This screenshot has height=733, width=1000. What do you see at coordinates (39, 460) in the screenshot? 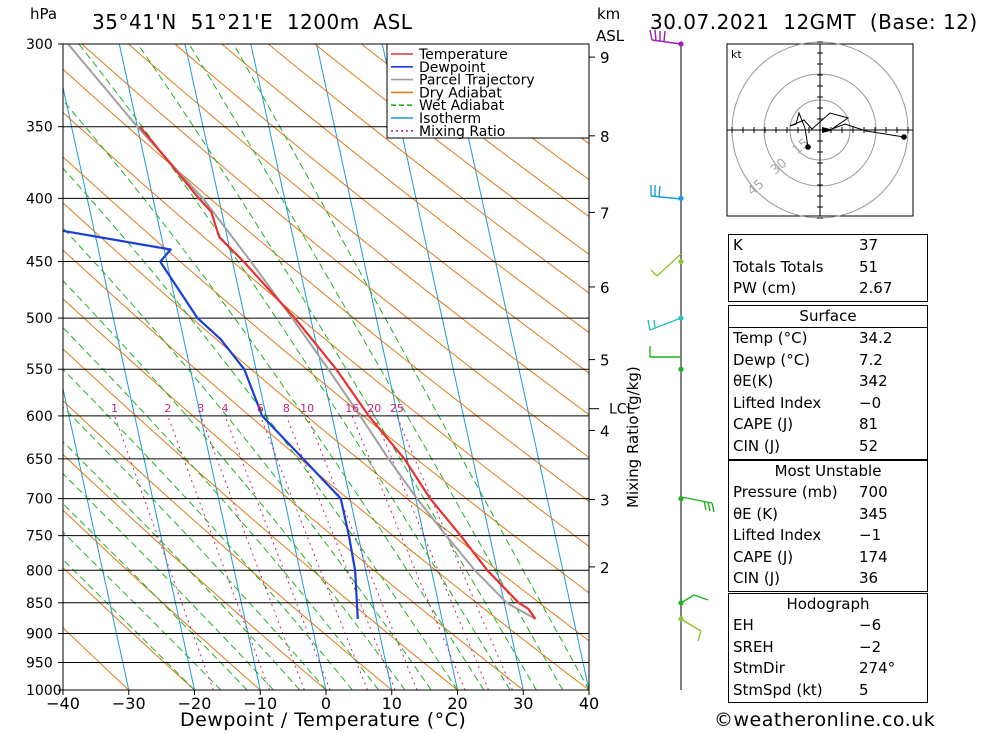
I see `y-tick-label: 650` at bounding box center [39, 460].